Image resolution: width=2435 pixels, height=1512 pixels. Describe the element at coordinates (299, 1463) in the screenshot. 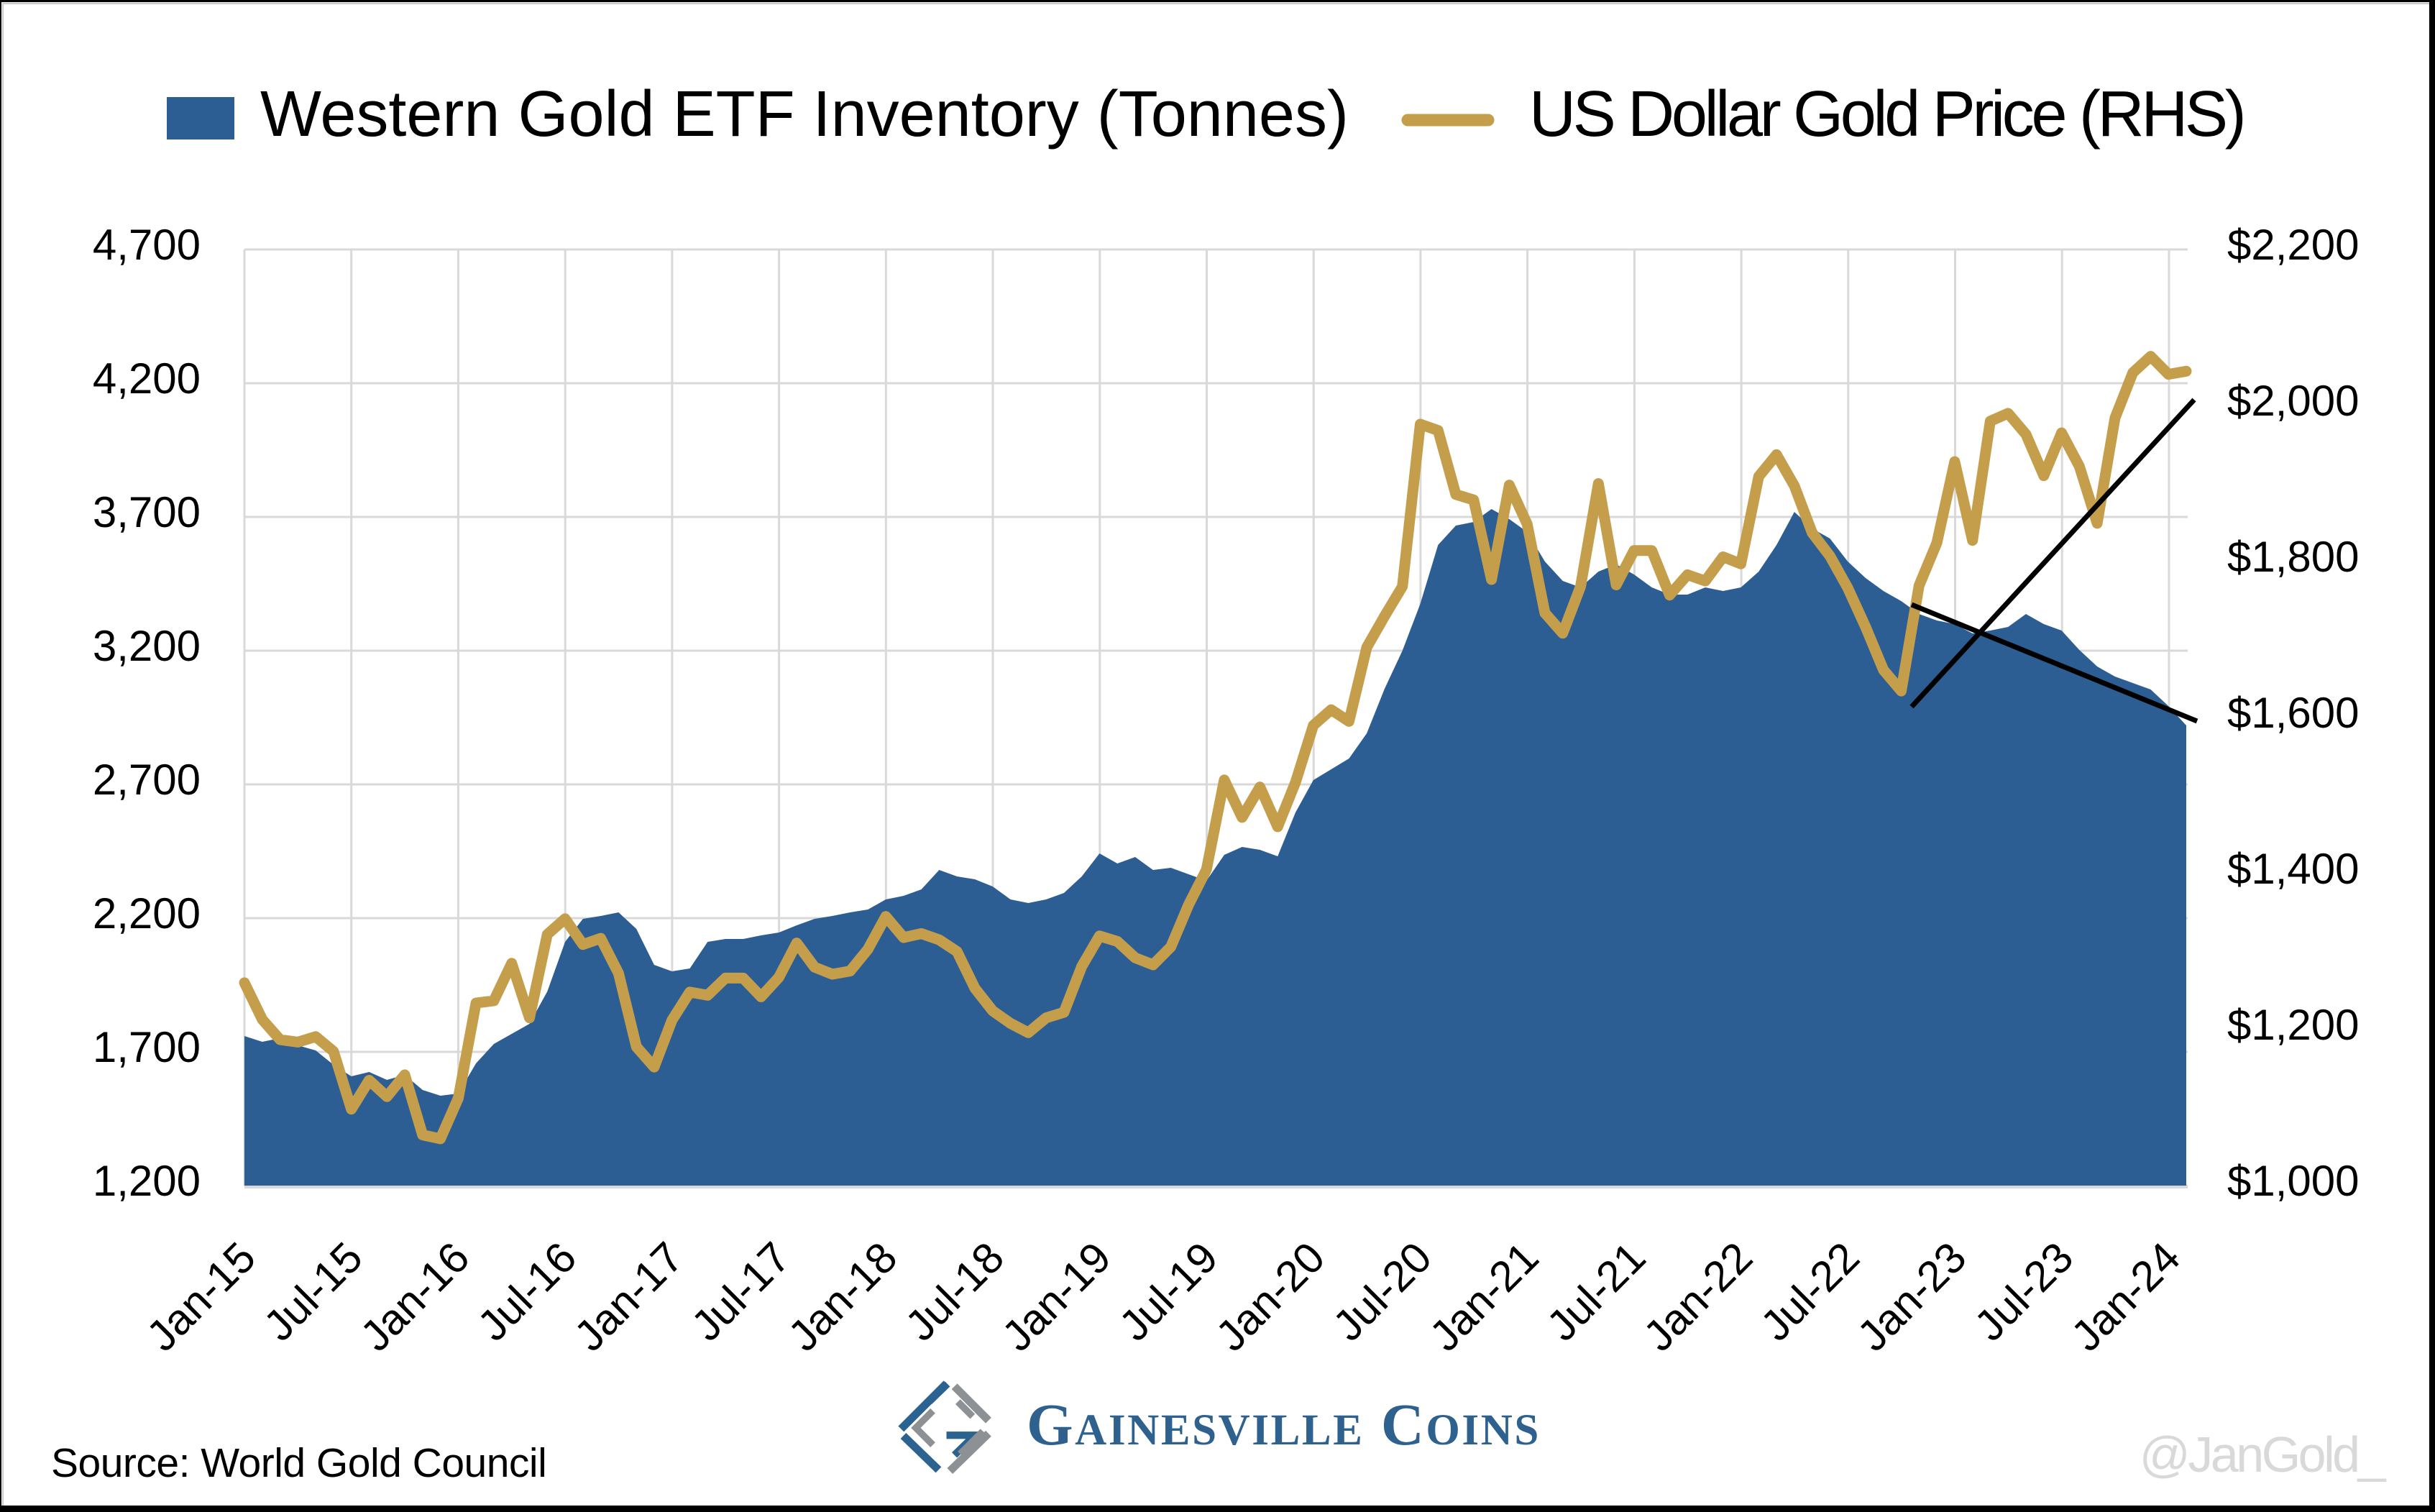

I see `svg-text: Source: World Gold Council` at that location.